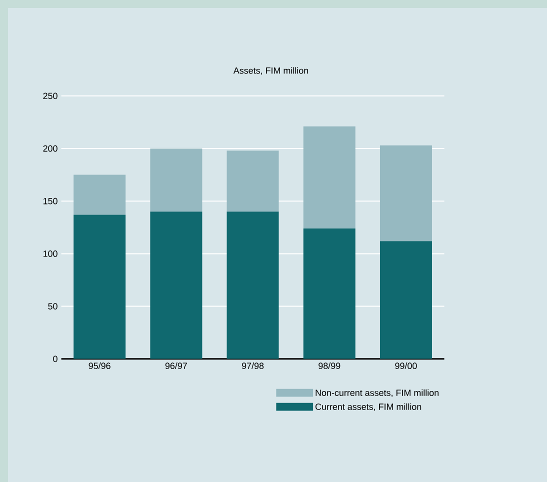 The height and width of the screenshot is (482, 547). I want to click on y-tick-label: 100, so click(50, 253).